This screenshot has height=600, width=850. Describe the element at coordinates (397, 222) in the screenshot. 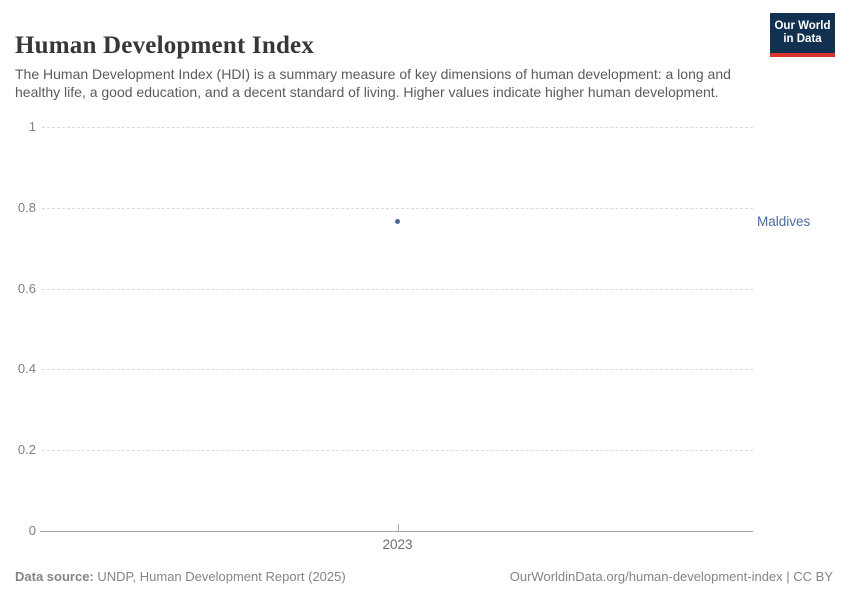

I see `data-point-maldives` at that location.